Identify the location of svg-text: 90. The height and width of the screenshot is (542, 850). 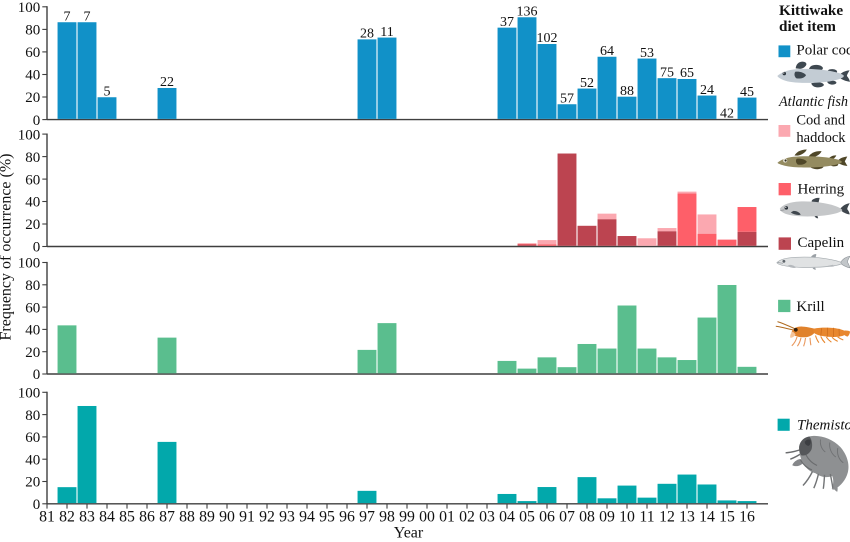
(227, 516).